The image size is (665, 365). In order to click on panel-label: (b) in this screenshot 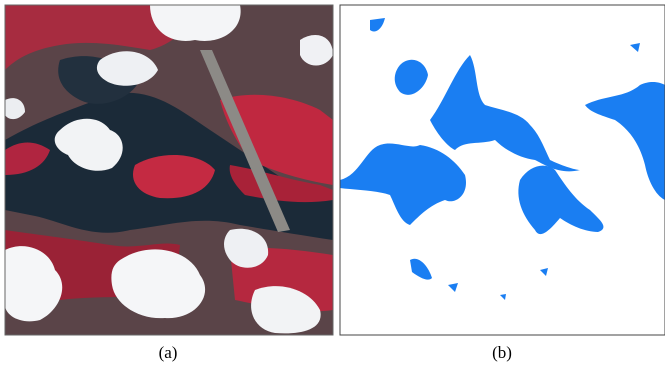, I will do `click(502, 352)`.